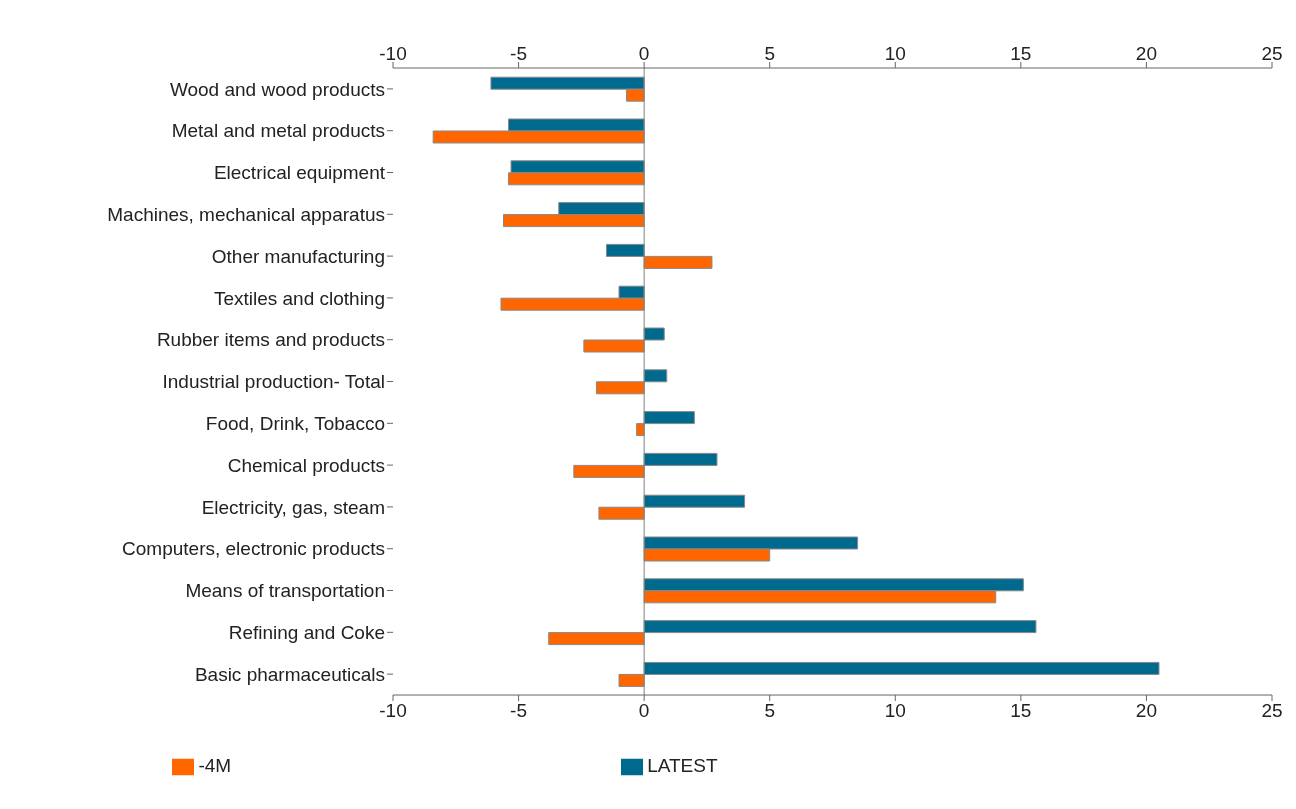 The height and width of the screenshot is (809, 1296). I want to click on x-tick-label: 15, so click(1021, 53).